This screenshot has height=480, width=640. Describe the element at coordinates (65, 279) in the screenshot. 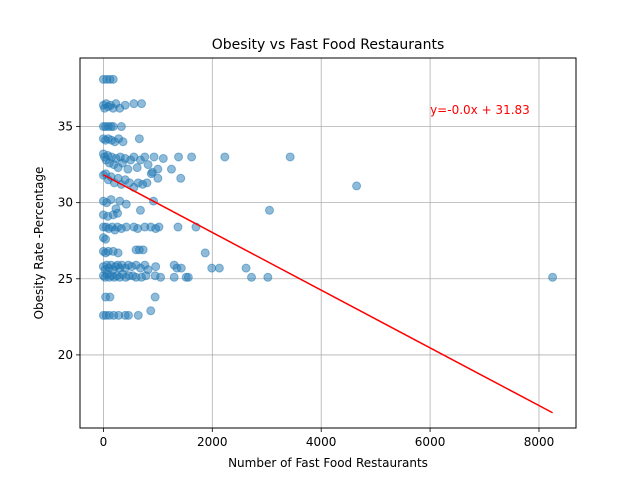

I see `y-tick-label: 25` at that location.